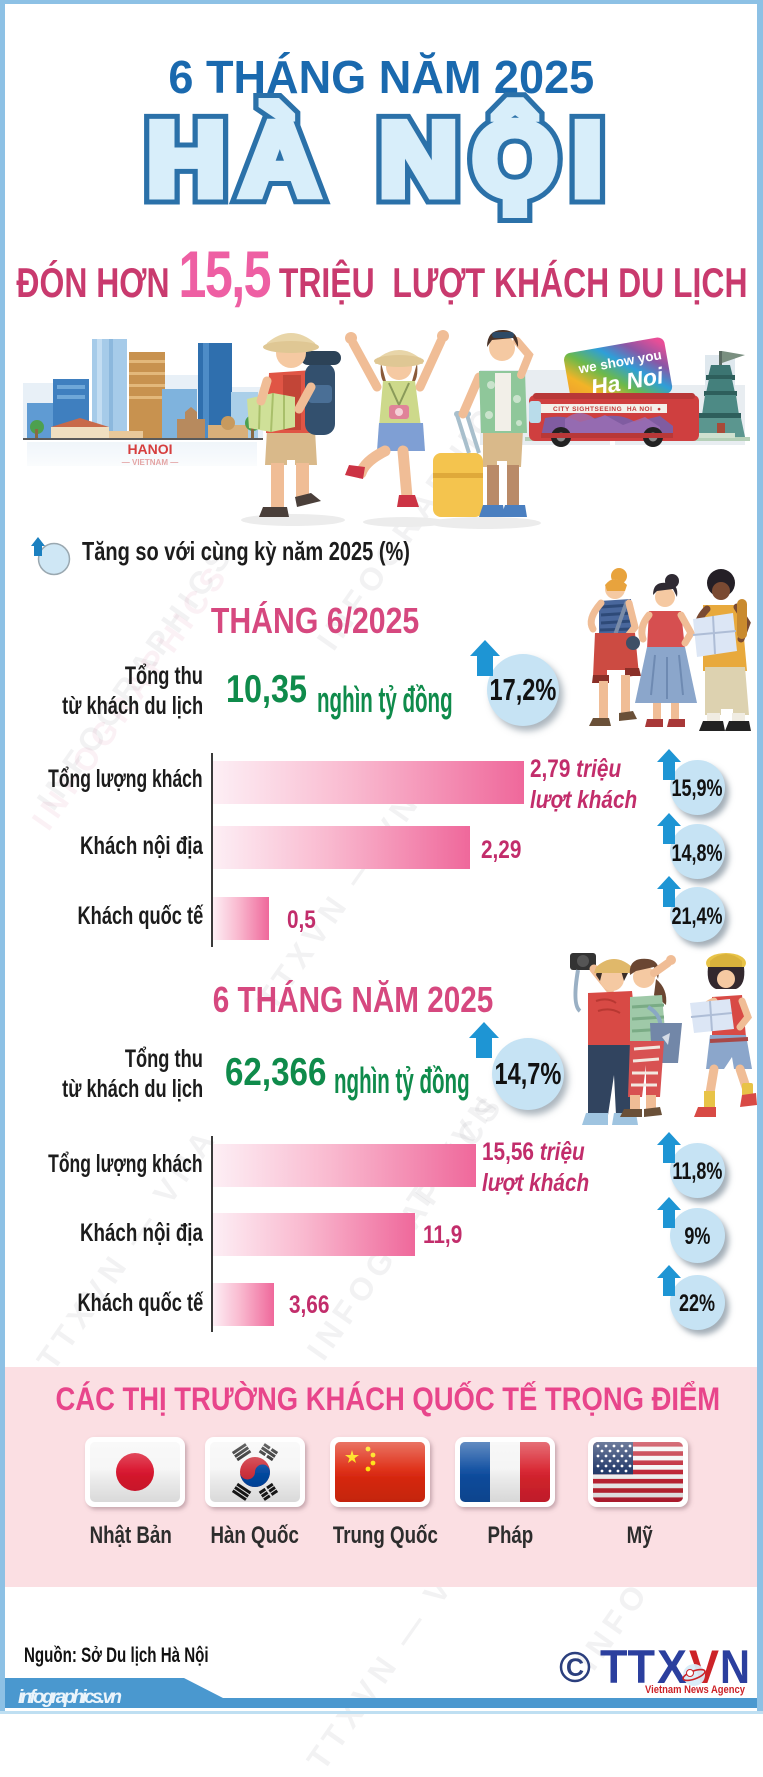  What do you see at coordinates (607, 409) in the screenshot?
I see `svg-text: CITY SIGHTSEEING HA NOI ●` at bounding box center [607, 409].